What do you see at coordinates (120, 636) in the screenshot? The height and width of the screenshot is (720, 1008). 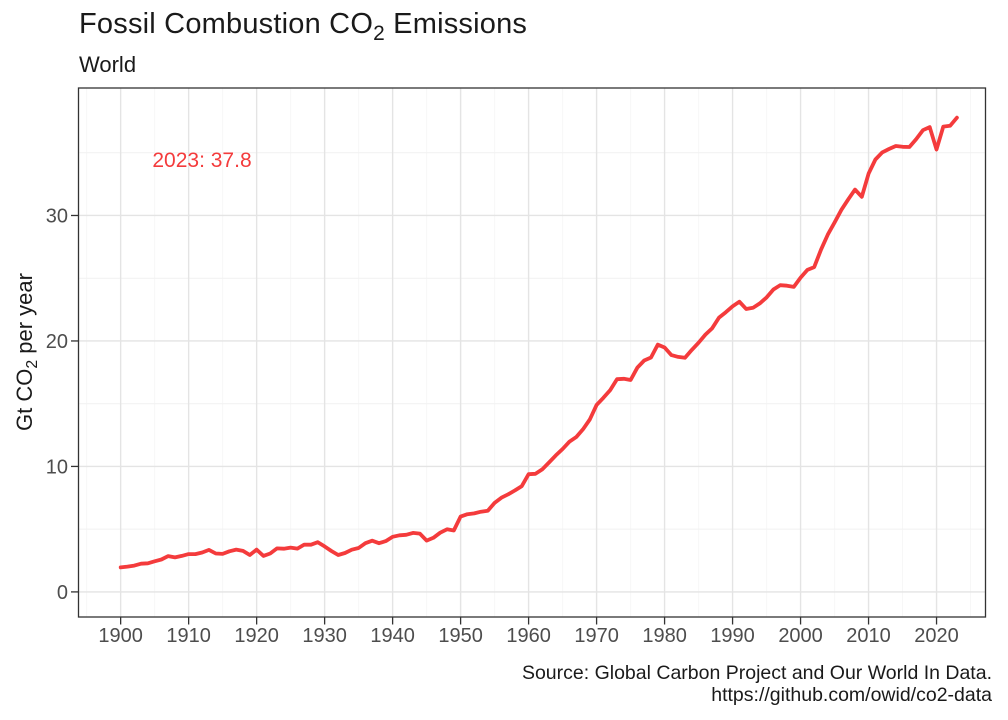 I see `x-tick-label: 1900` at bounding box center [120, 636].